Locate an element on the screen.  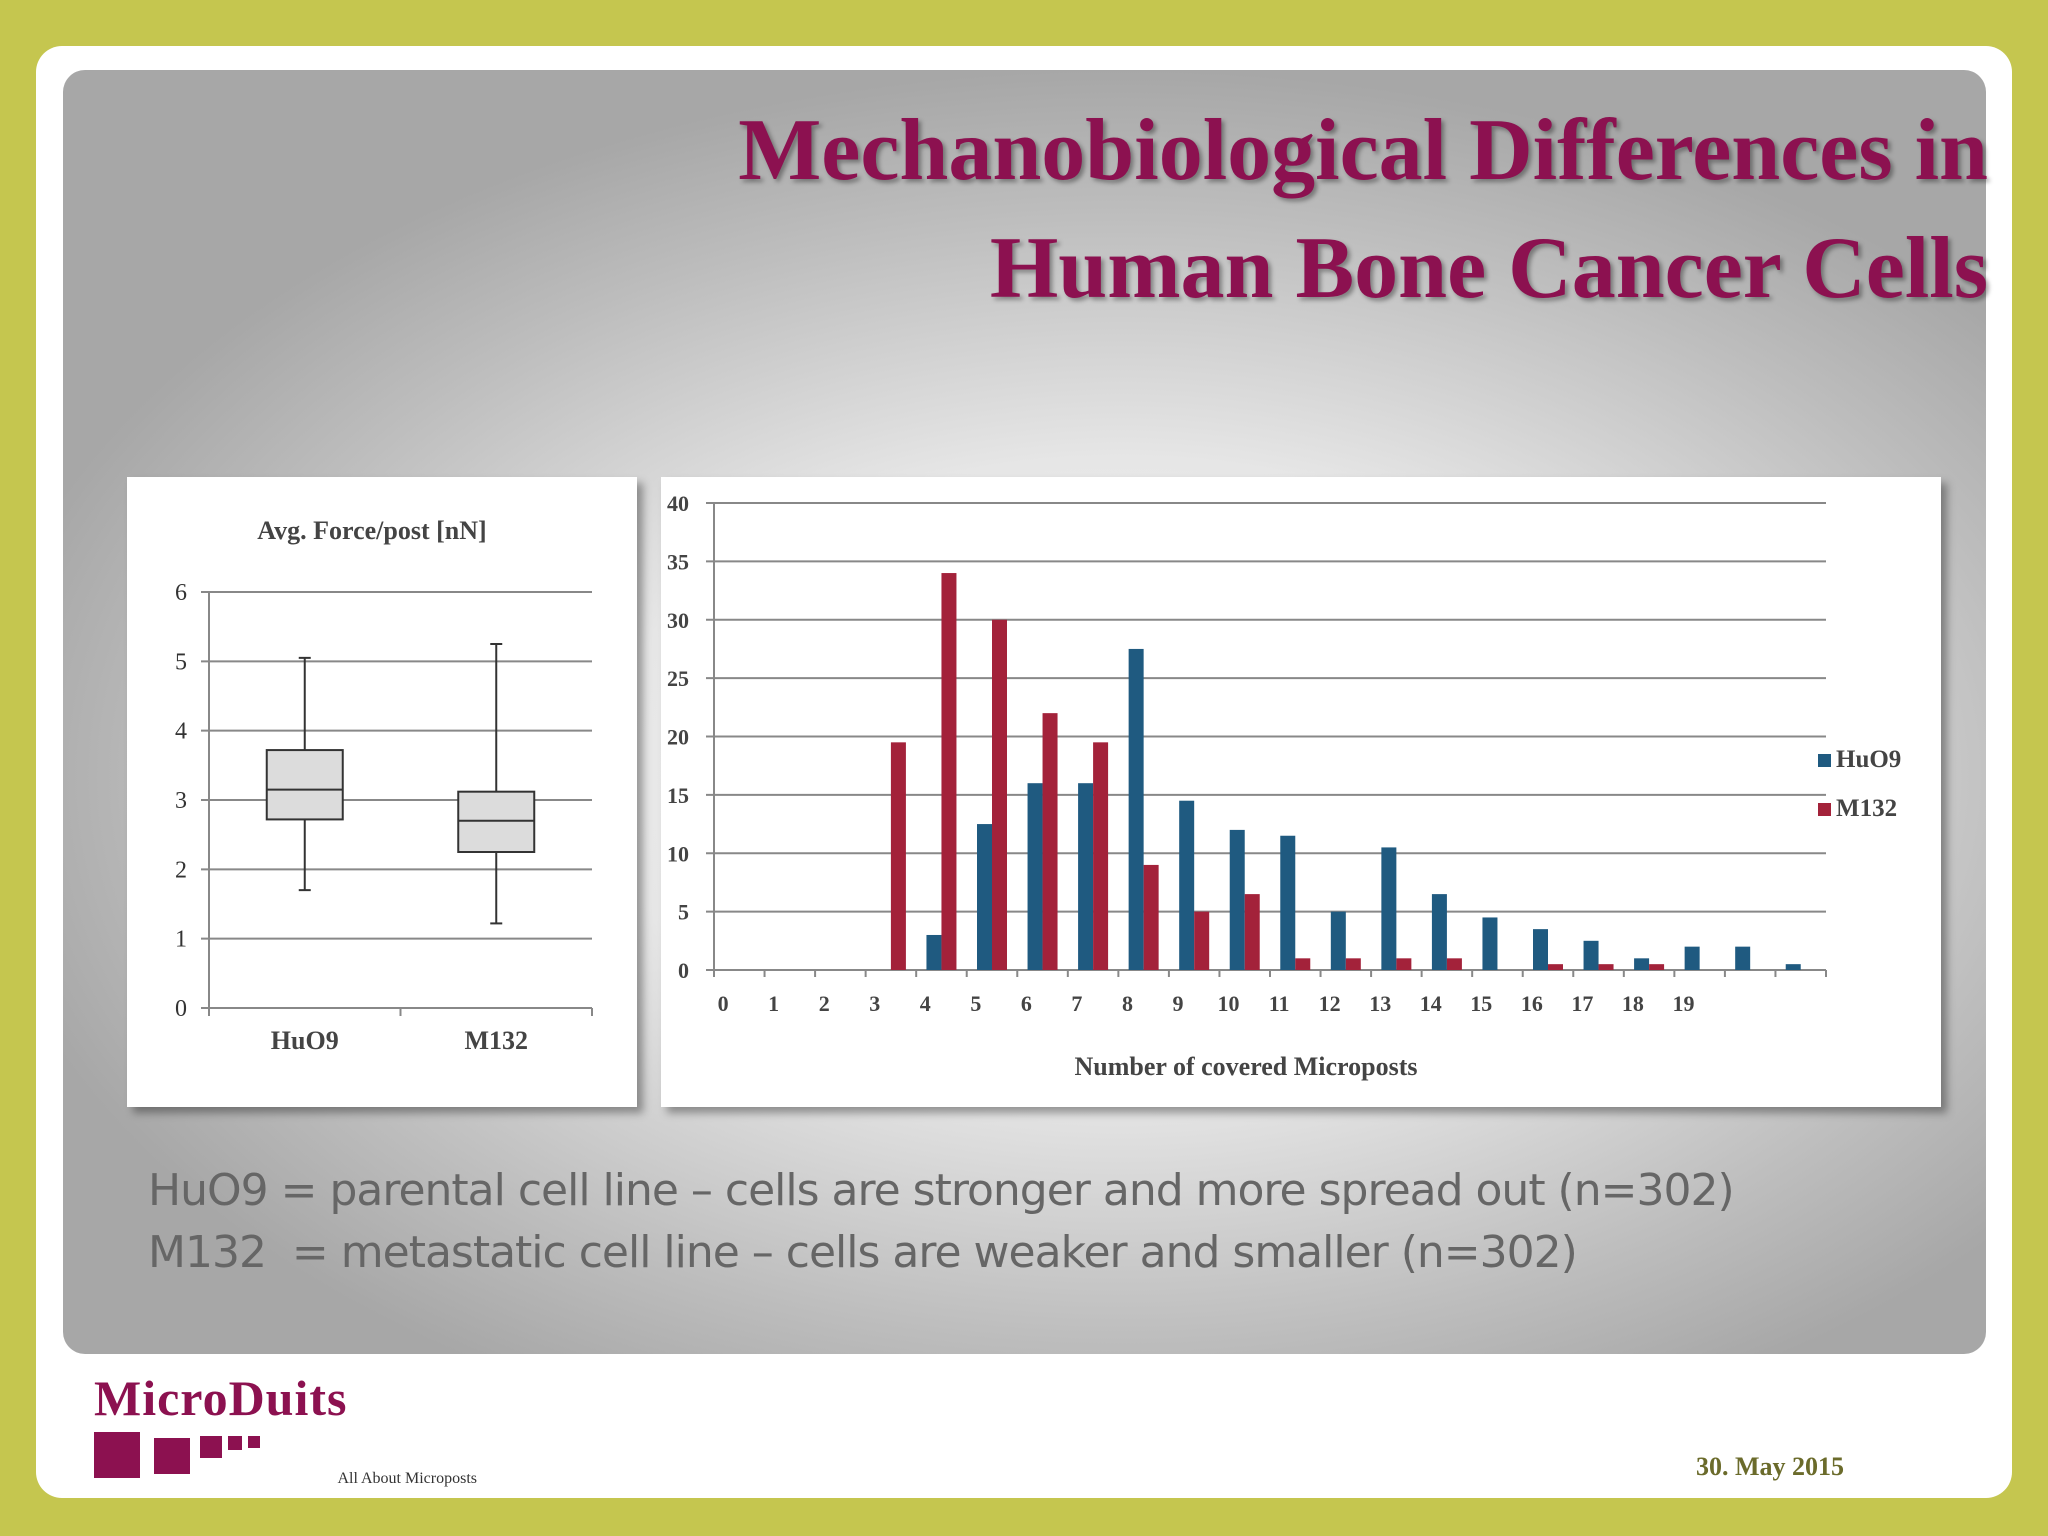
legend-swatch-huo9 is located at coordinates (1824, 760).